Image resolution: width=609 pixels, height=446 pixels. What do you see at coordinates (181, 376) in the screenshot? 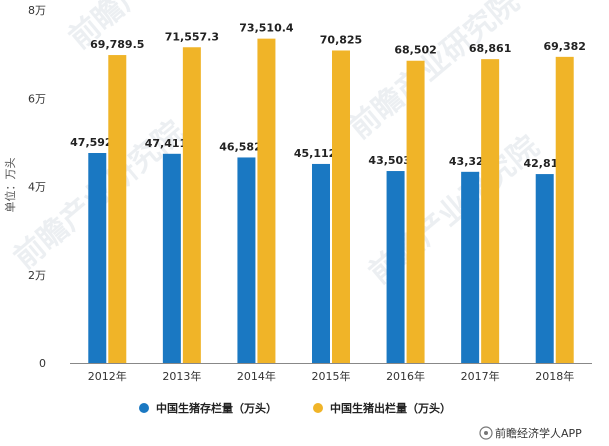
I see `x-tick-label: 2013年` at bounding box center [181, 376].